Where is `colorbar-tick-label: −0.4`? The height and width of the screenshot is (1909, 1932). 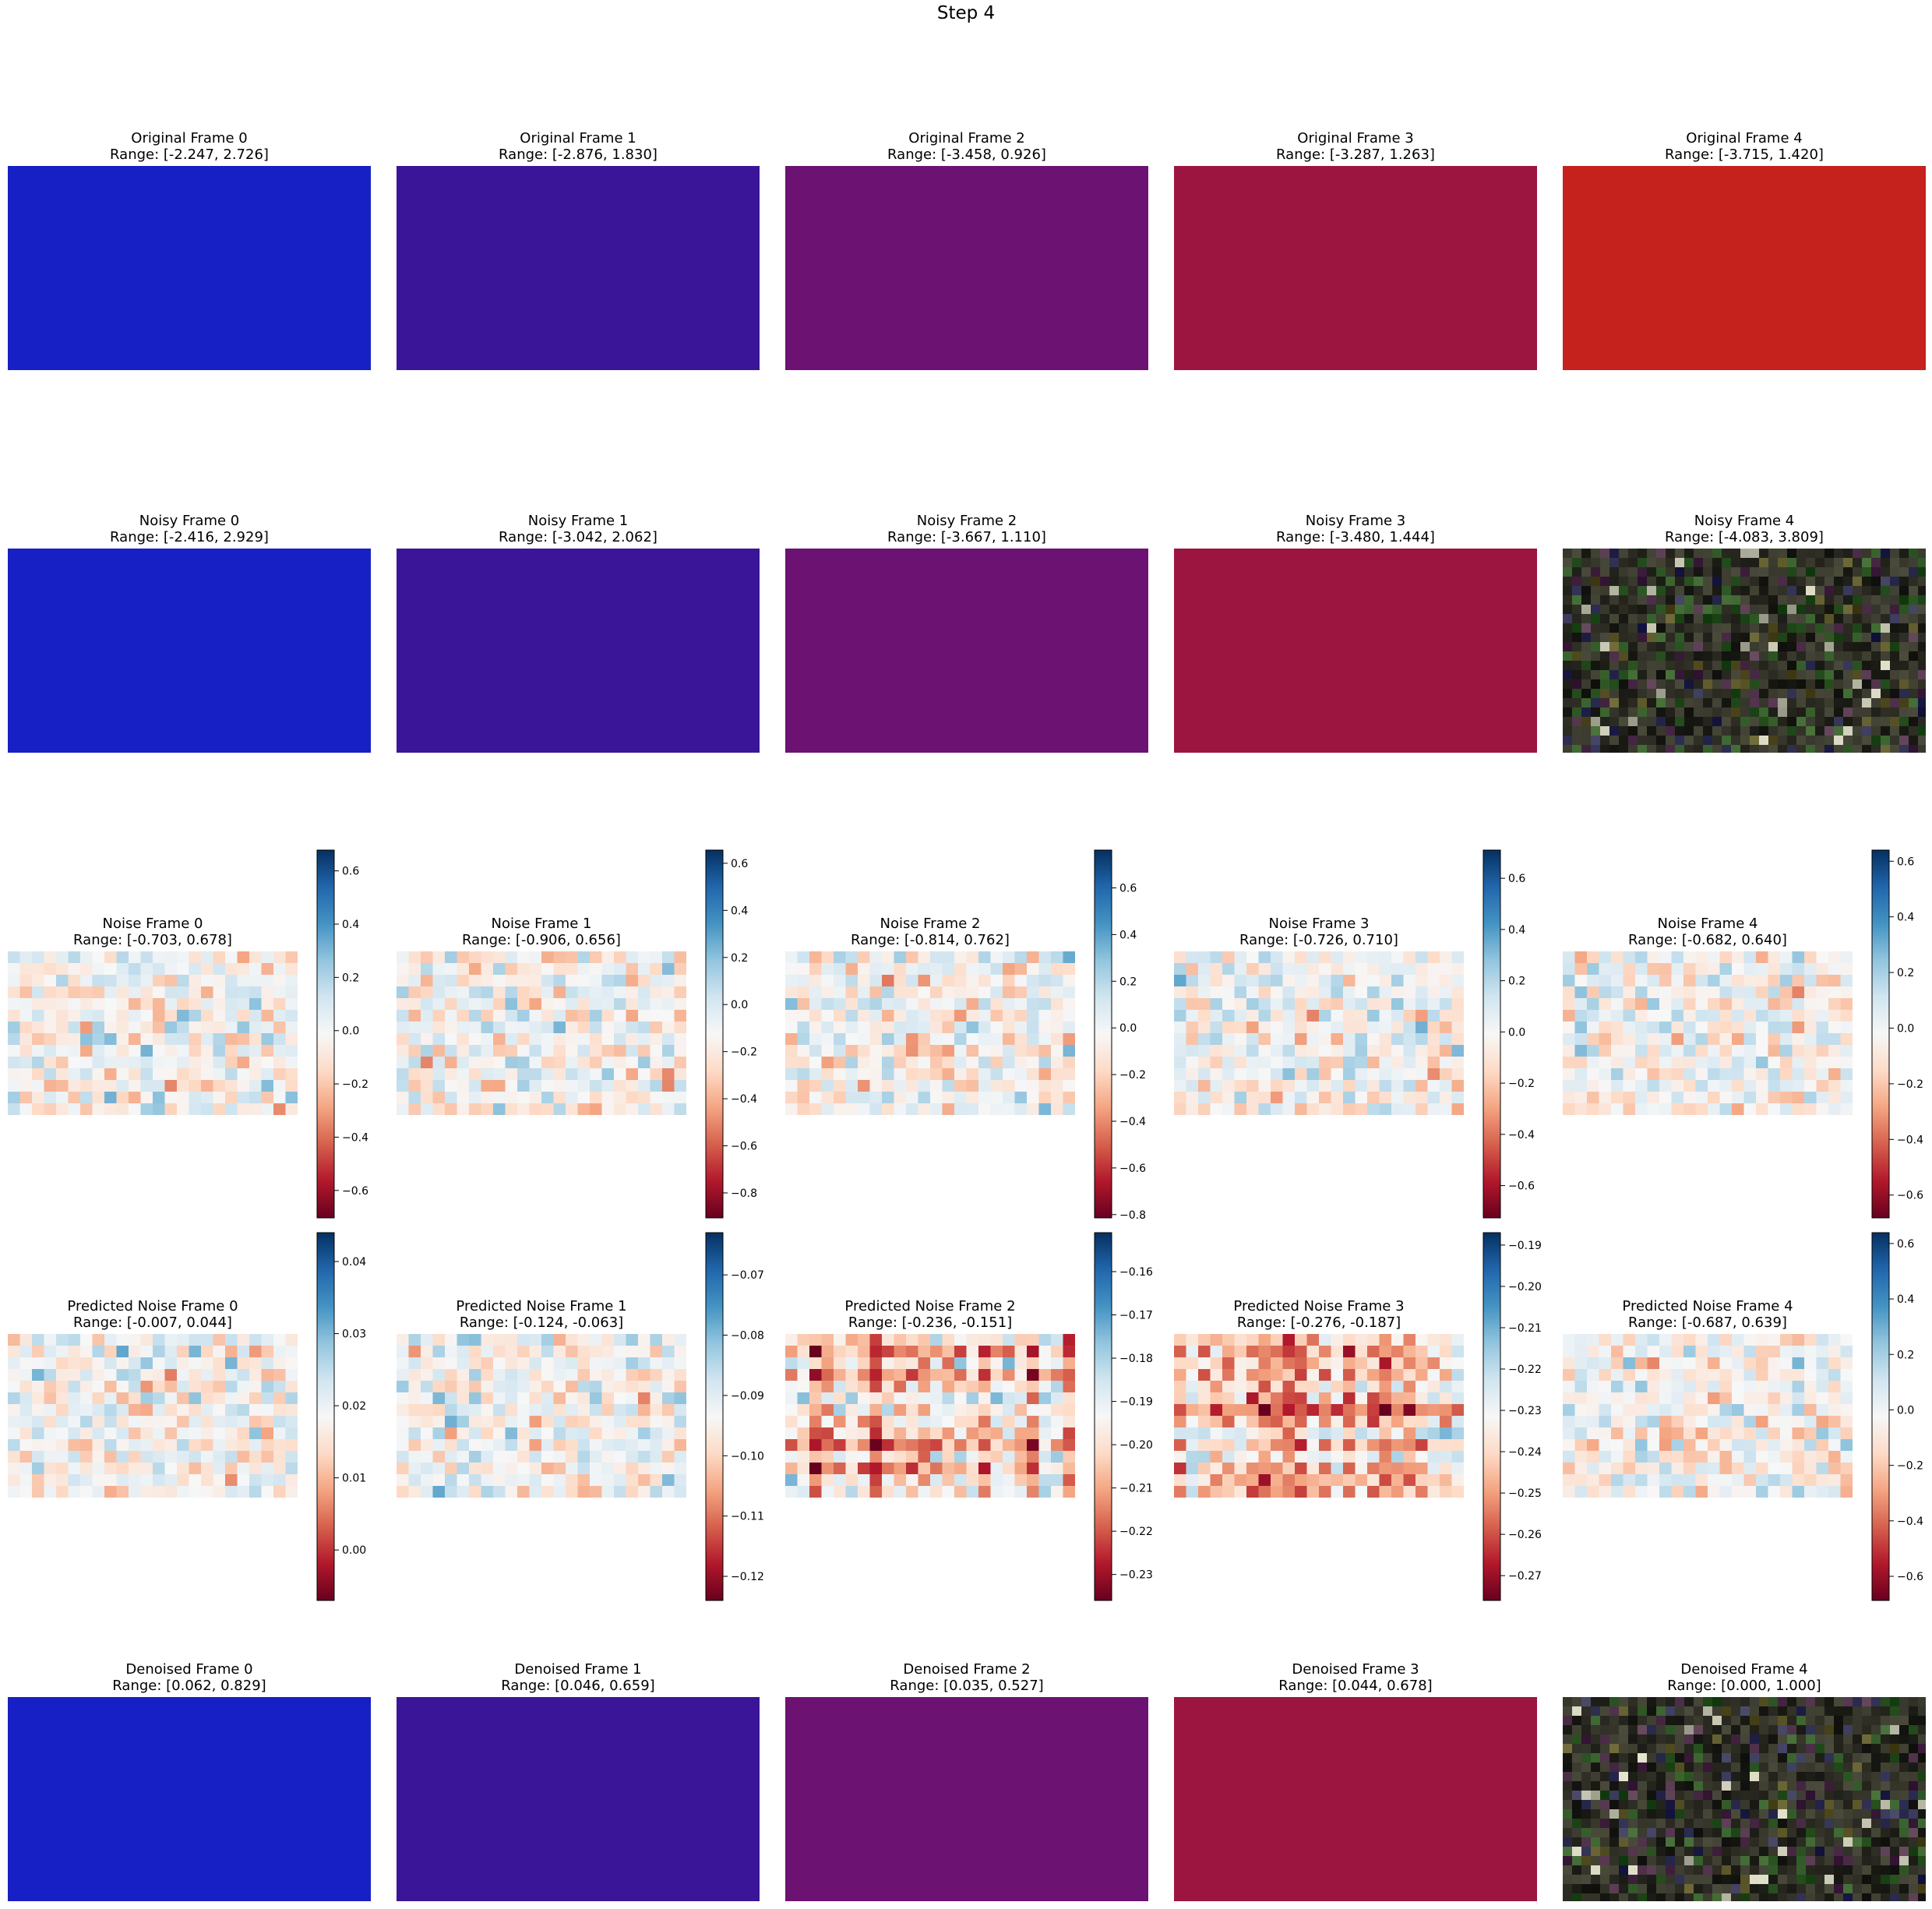 colorbar-tick-label: −0.4 is located at coordinates (1522, 1135).